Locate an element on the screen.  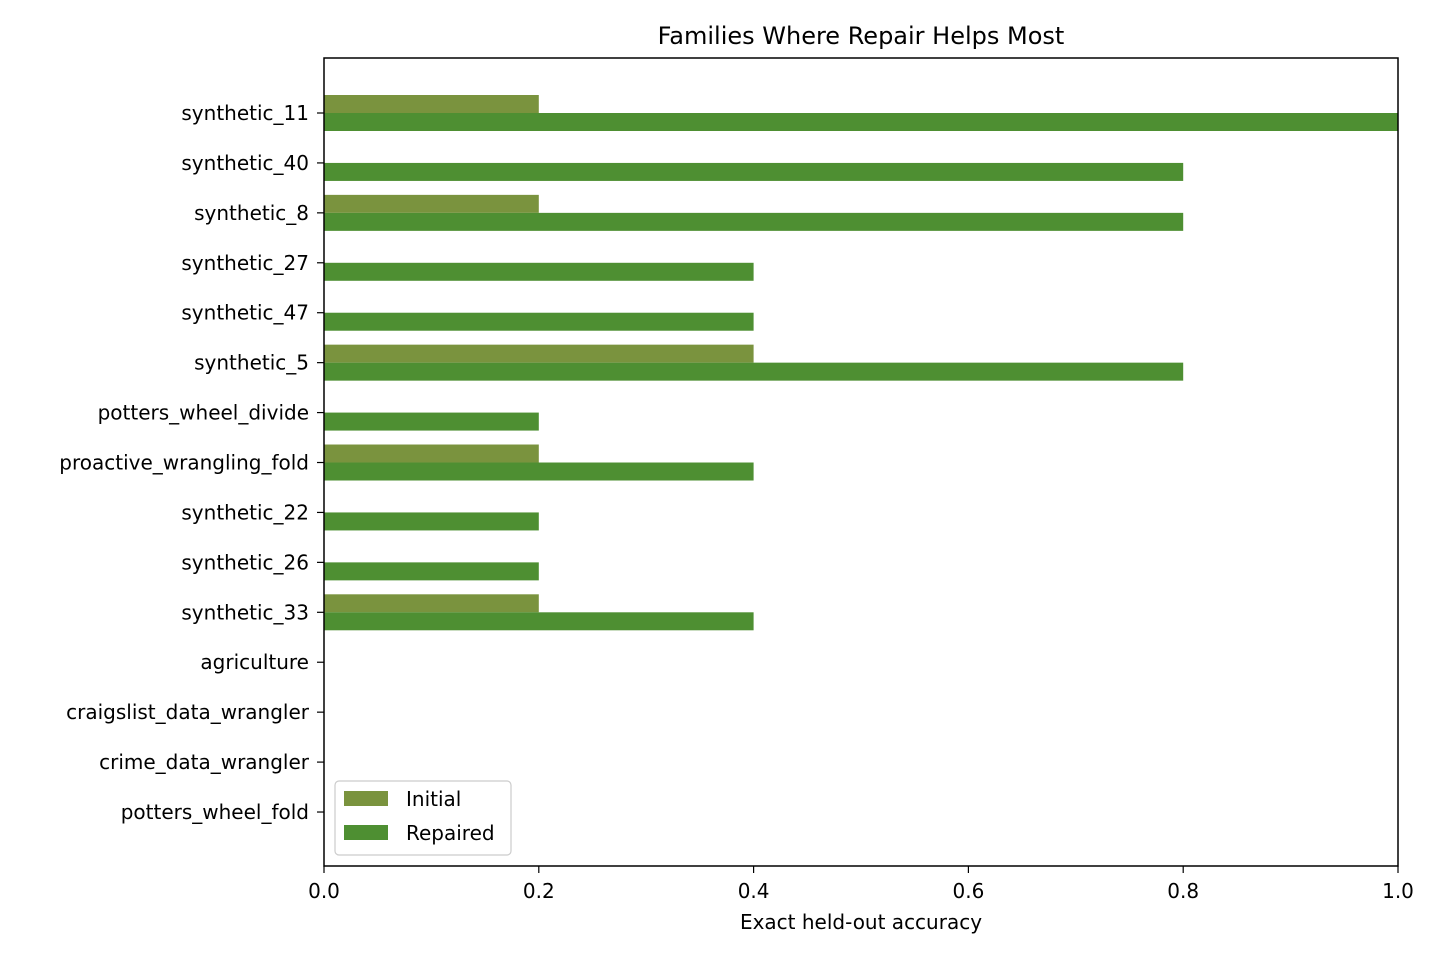
y-tick-label: synthetic_27 is located at coordinates (245, 263).